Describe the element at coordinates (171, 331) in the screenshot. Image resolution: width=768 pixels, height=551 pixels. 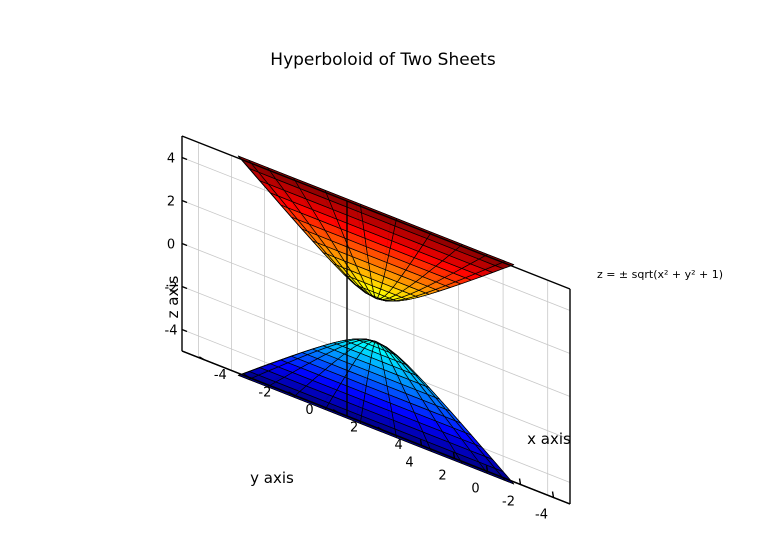
I see `z-tick-label: -4` at that location.